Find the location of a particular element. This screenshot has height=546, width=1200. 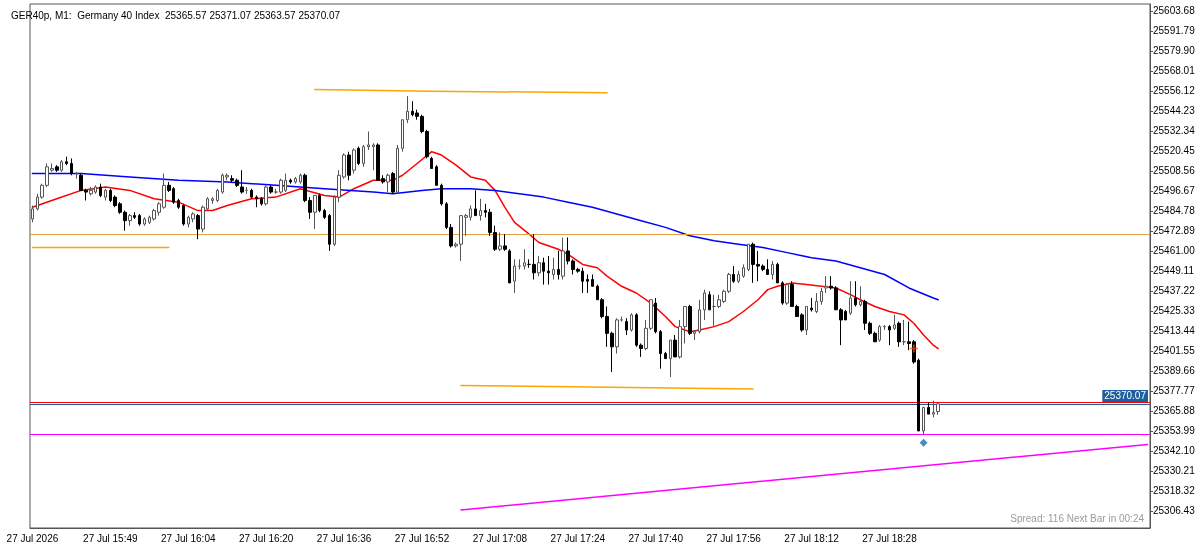

x-tick-label: 27 Jul 17:24 is located at coordinates (578, 538).